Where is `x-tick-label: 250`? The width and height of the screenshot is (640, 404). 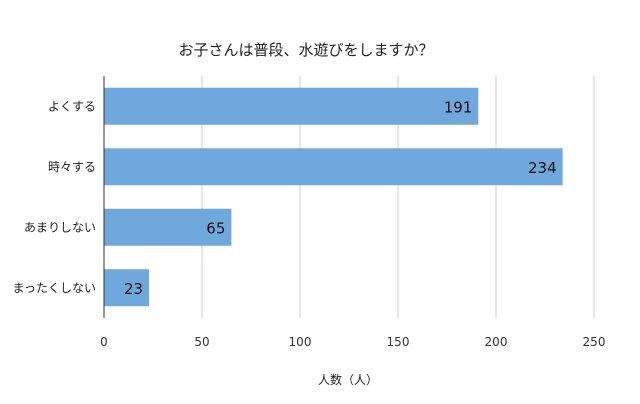 x-tick-label: 250 is located at coordinates (594, 342).